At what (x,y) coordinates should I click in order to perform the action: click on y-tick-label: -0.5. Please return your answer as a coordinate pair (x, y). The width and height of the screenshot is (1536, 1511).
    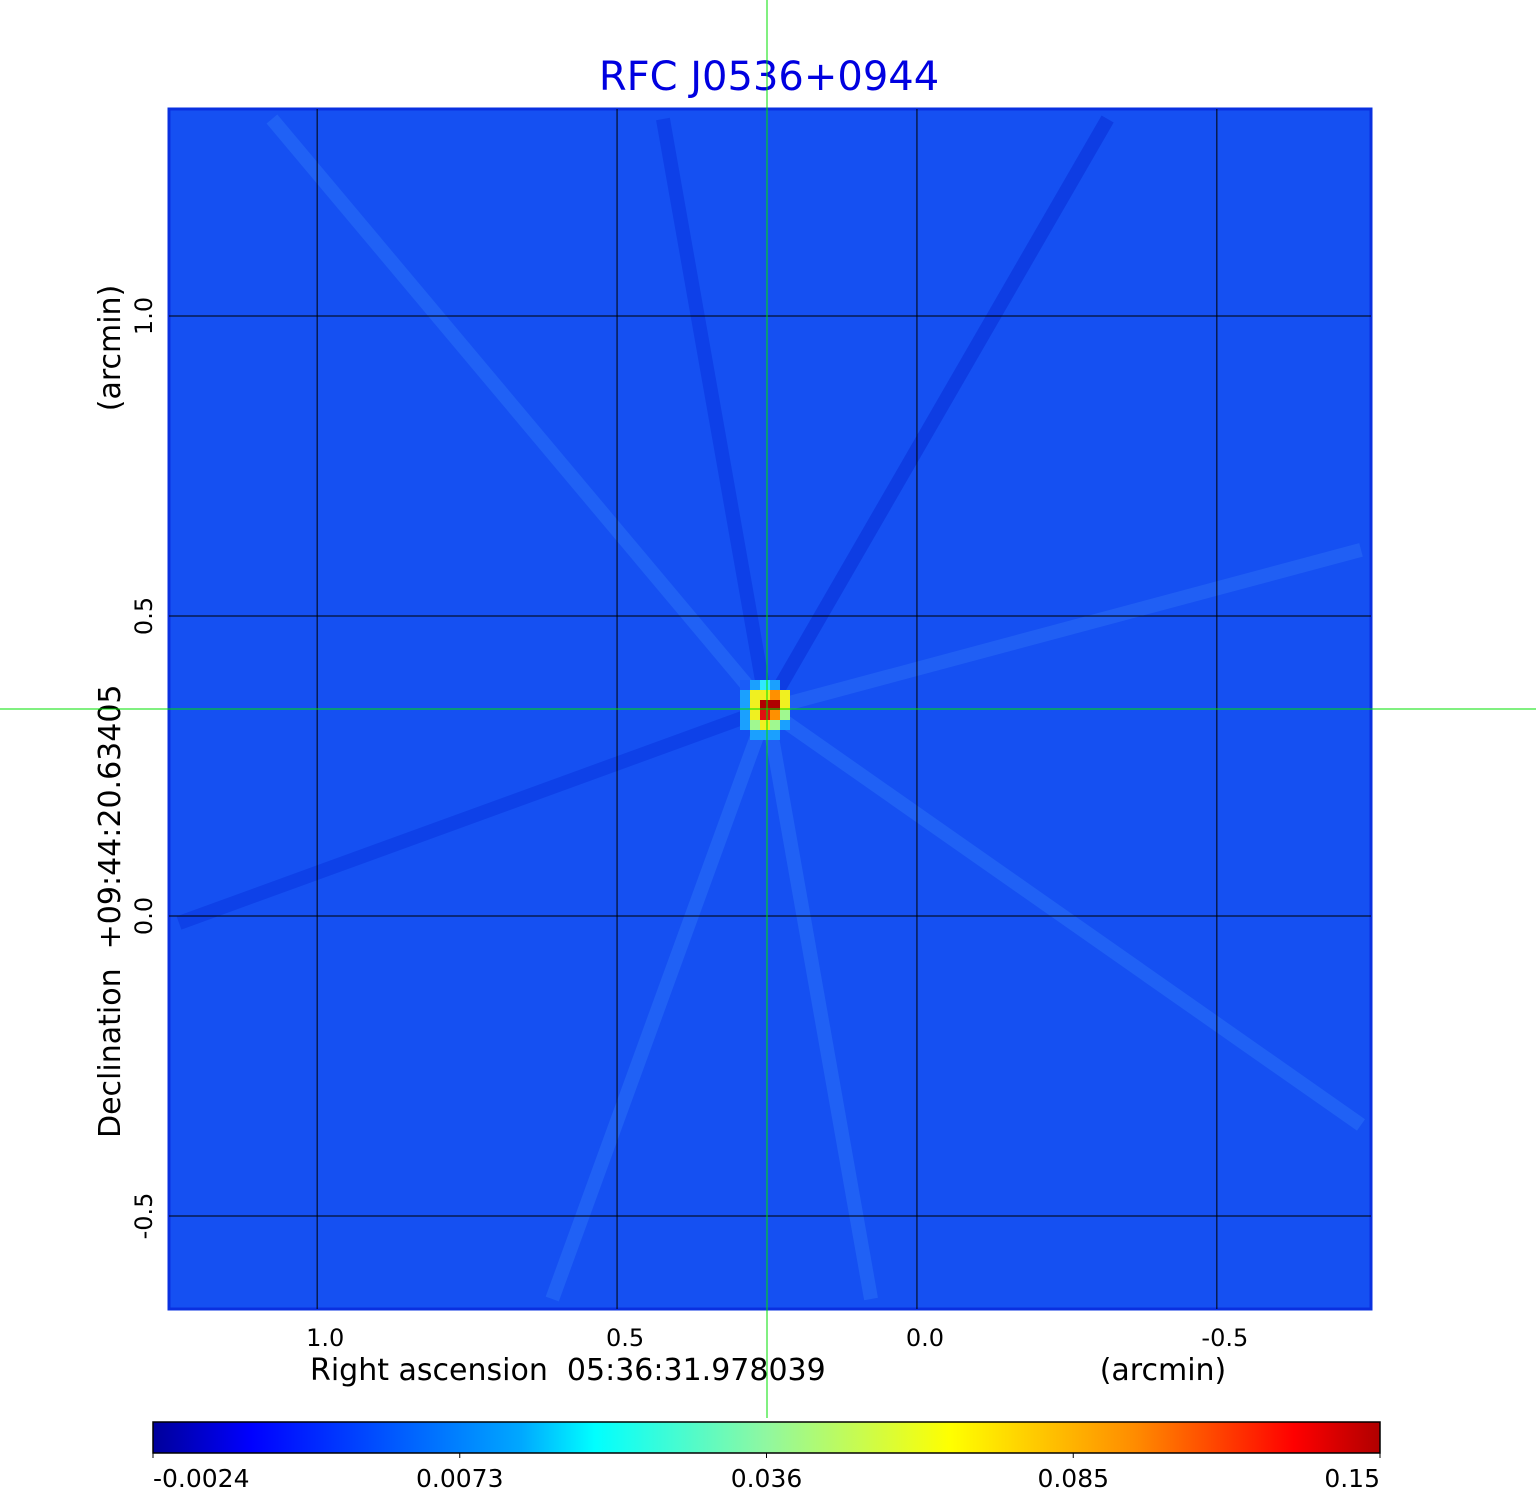
    Looking at the image, I should click on (144, 1216).